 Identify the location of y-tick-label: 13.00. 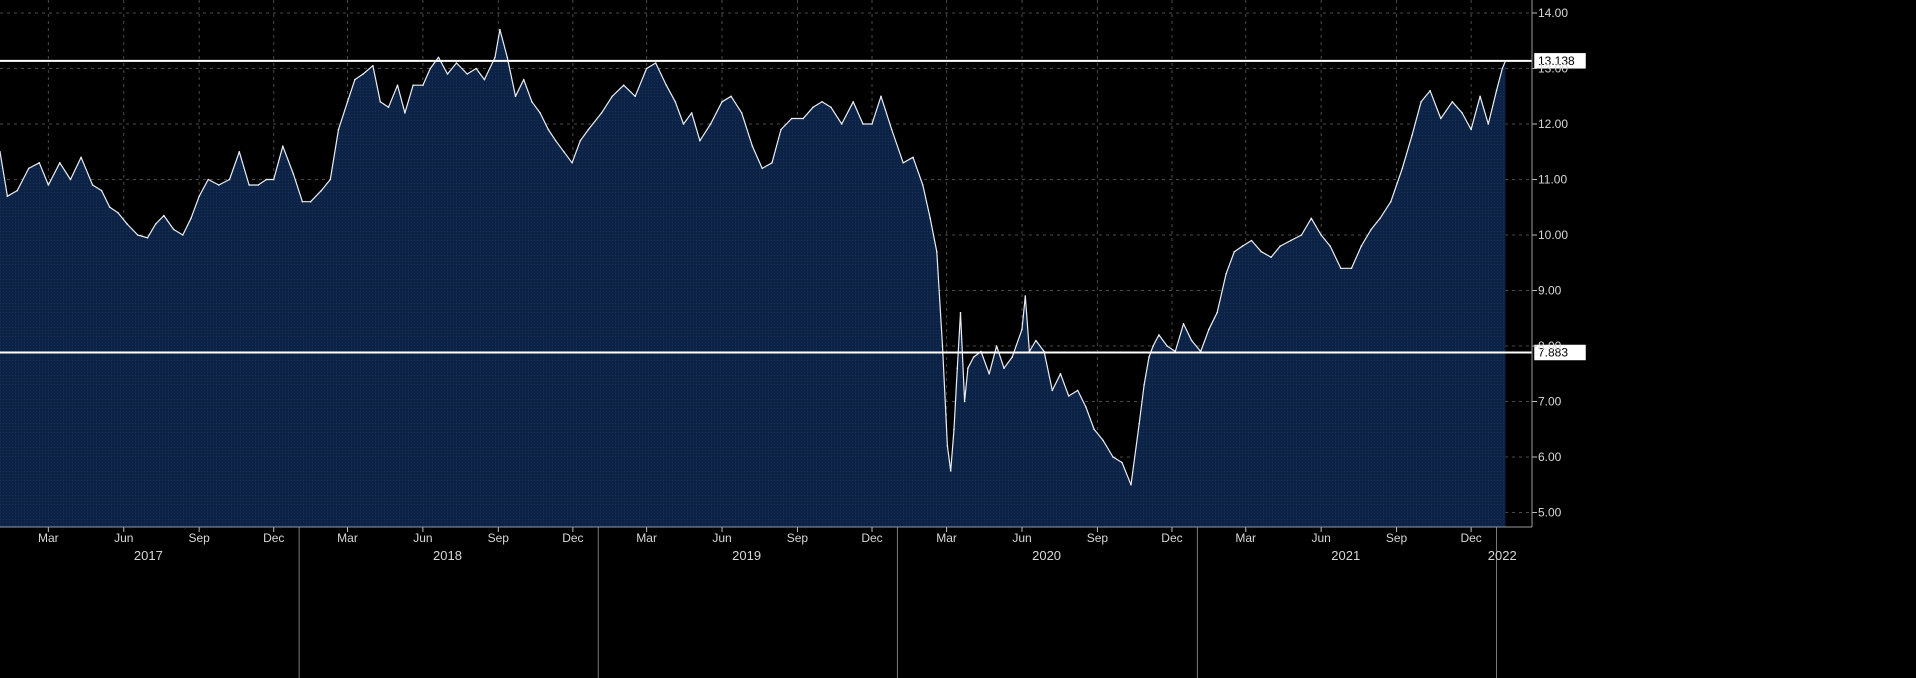
(1553, 69).